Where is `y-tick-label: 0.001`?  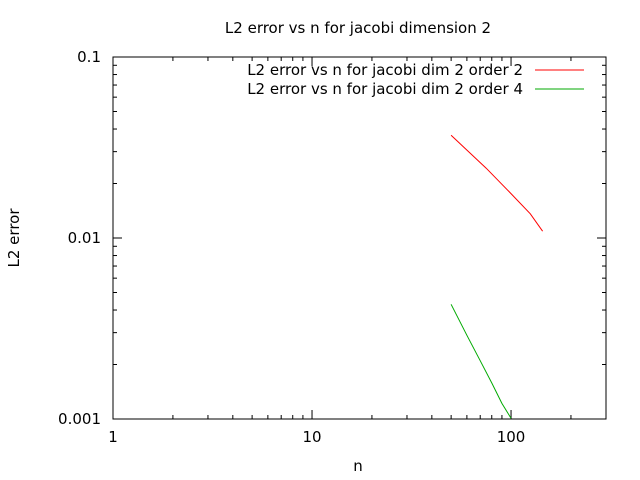
y-tick-label: 0.001 is located at coordinates (79, 419).